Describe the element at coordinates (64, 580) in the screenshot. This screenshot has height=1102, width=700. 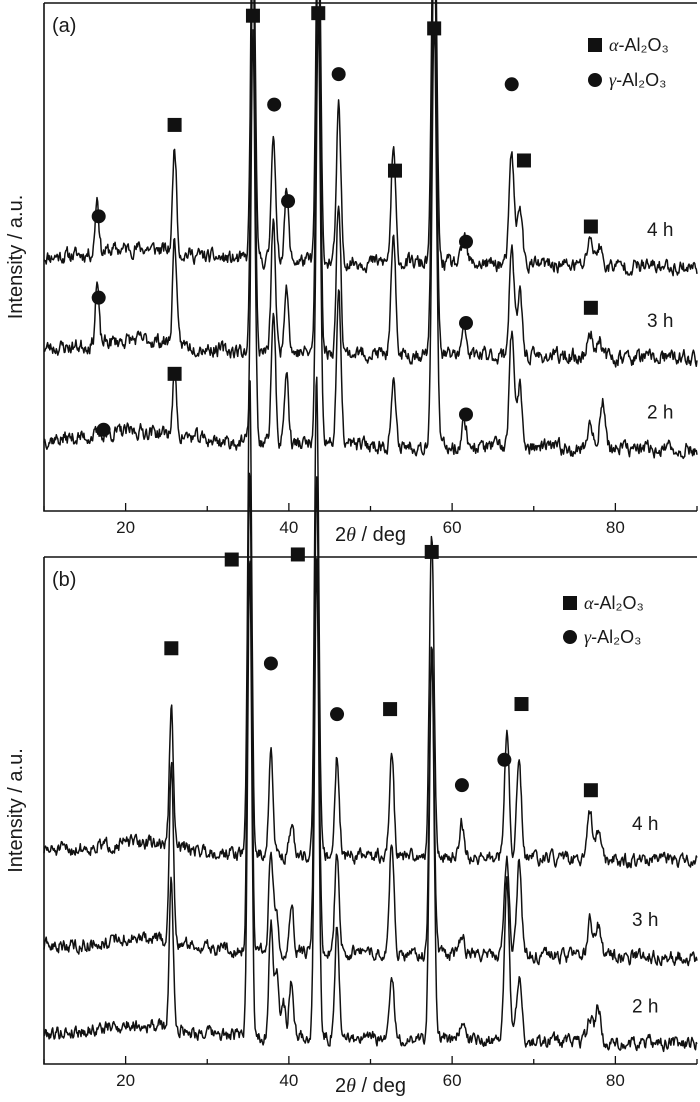
I see `panel-label: (b)` at that location.